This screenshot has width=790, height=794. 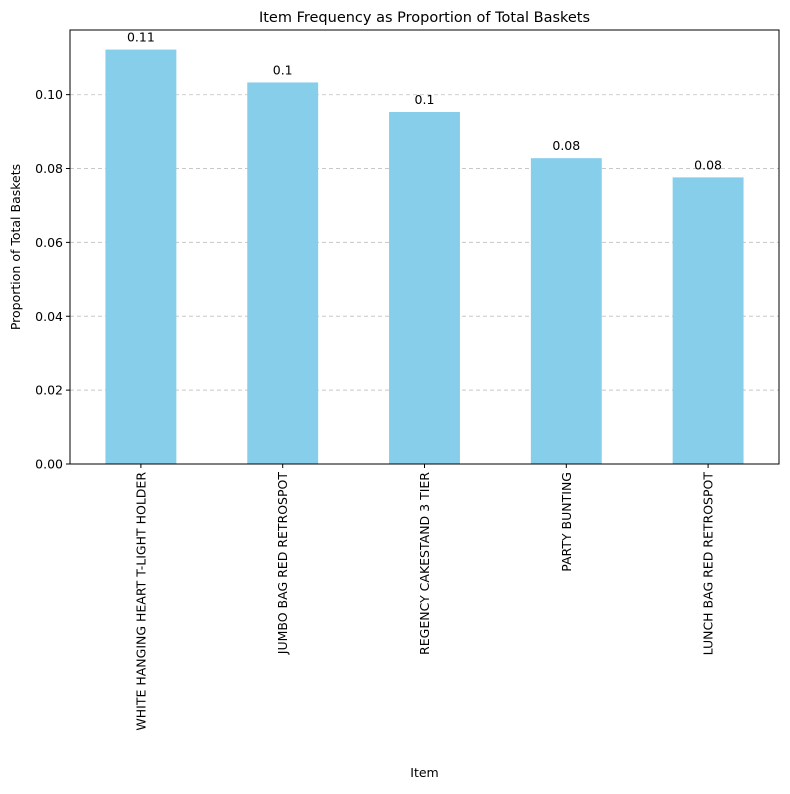 What do you see at coordinates (282, 564) in the screenshot?
I see `x-tick-label: JUMBO BAG RED RETROSPOT` at bounding box center [282, 564].